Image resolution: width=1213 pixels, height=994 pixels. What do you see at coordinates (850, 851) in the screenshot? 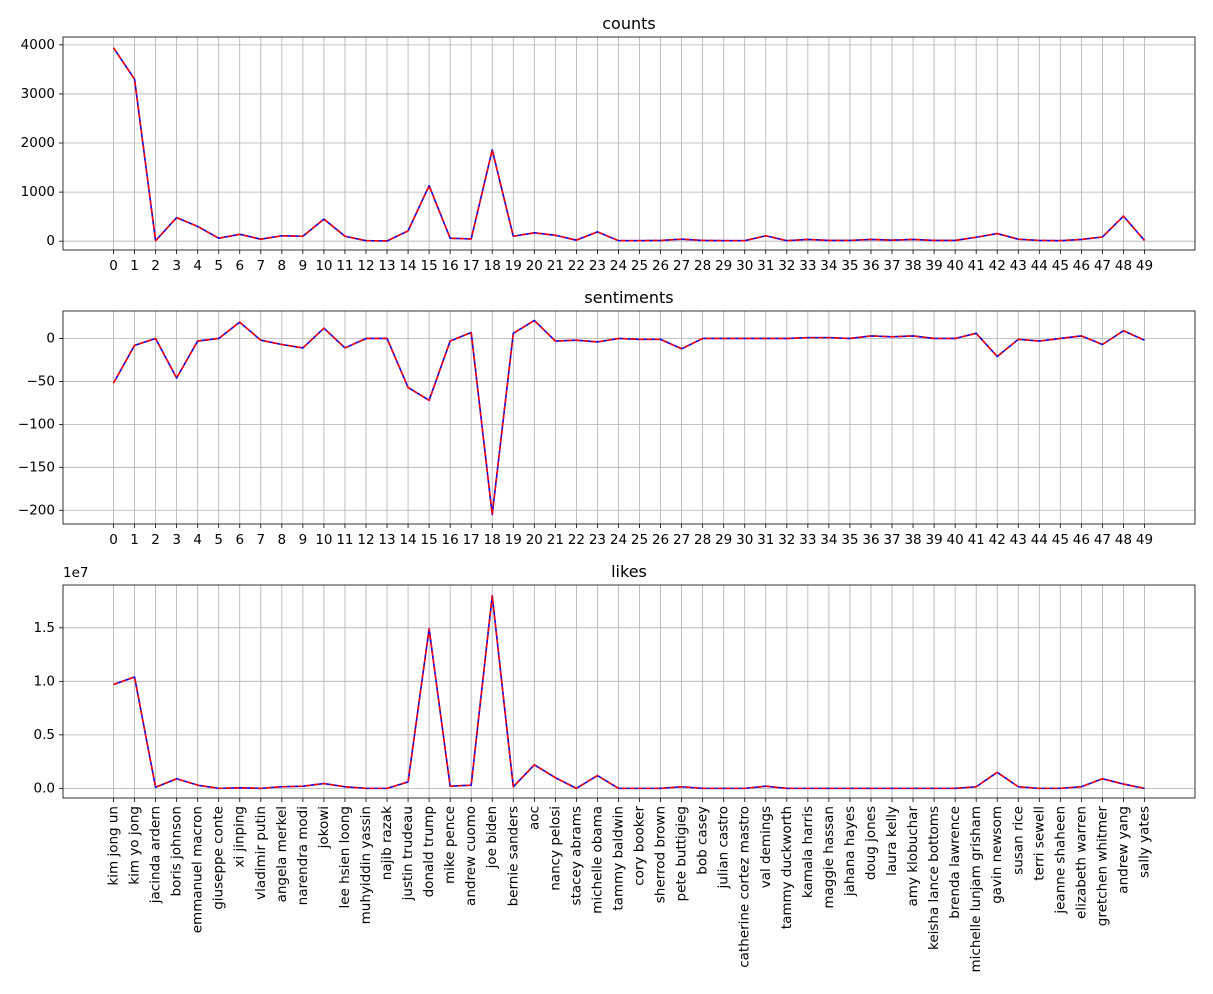
I see `x-tick-label: jahana hayes` at bounding box center [850, 851].